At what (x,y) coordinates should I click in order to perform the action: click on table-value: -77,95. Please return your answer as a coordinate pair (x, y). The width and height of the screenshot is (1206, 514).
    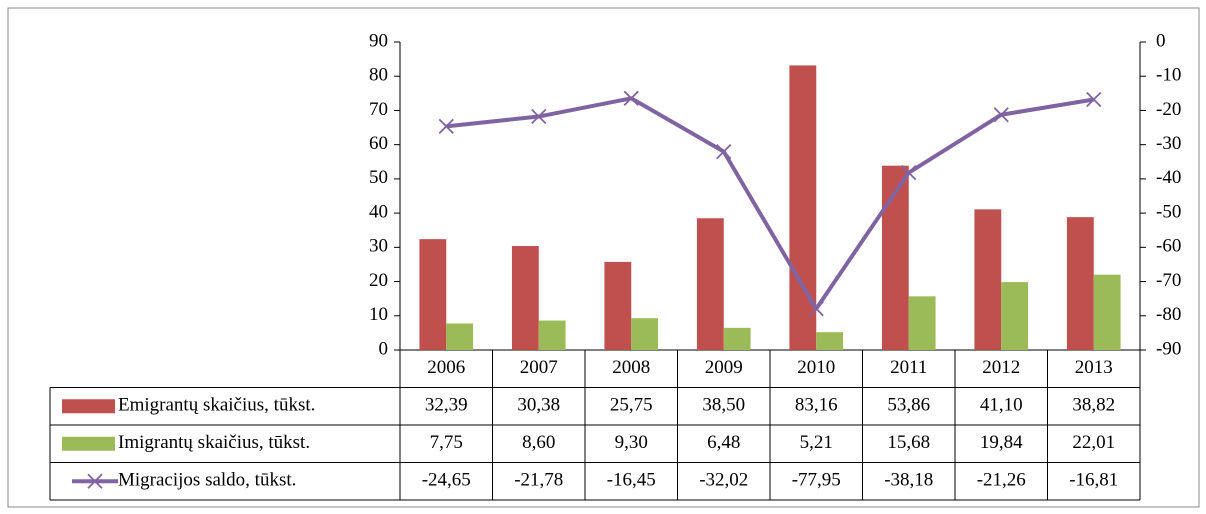
    Looking at the image, I should click on (816, 480).